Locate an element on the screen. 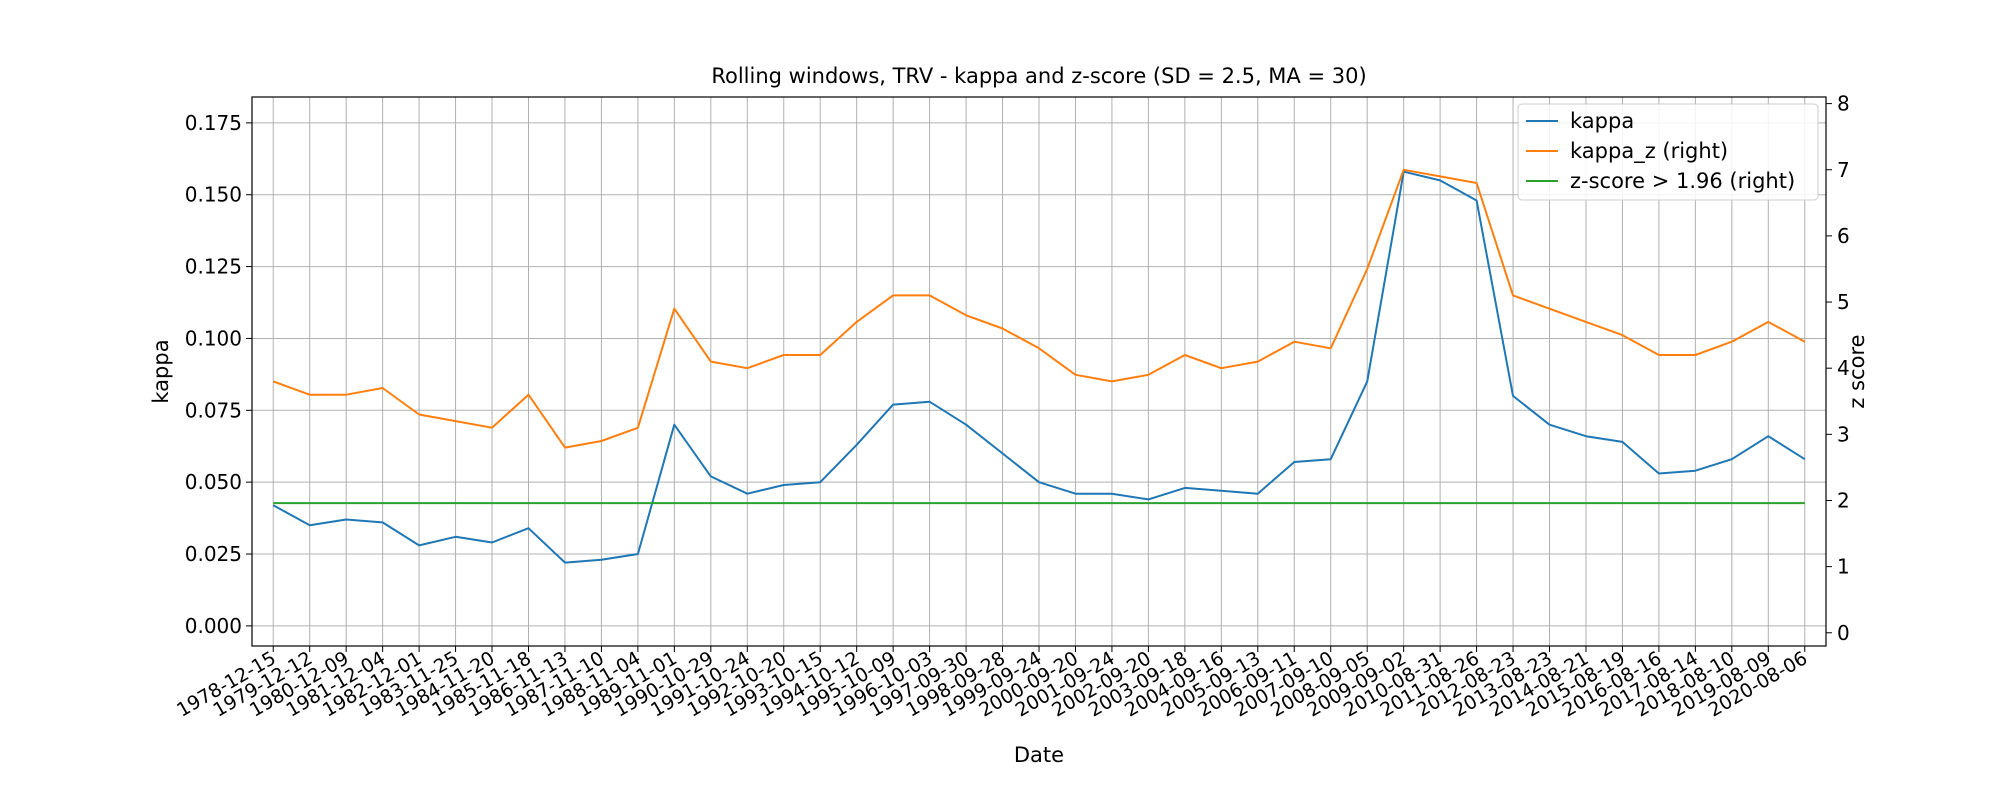  x-axis-label: Date is located at coordinates (1039, 755).